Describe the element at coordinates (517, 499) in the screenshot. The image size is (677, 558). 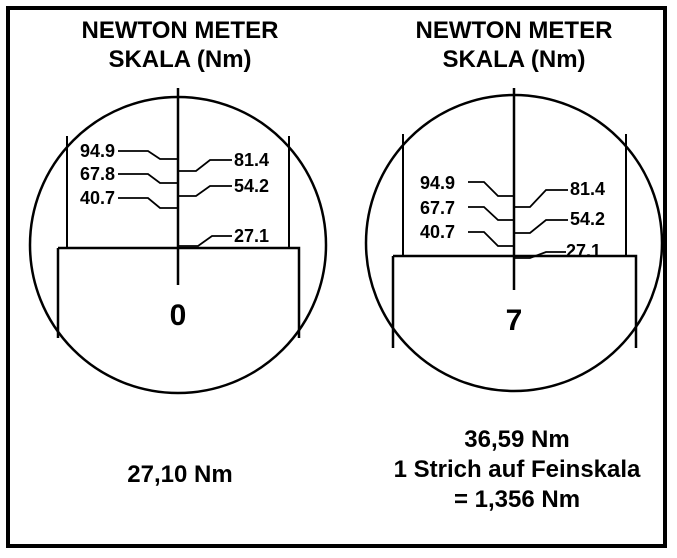
I see `right-result-line3: = 1,356 Nm` at that location.